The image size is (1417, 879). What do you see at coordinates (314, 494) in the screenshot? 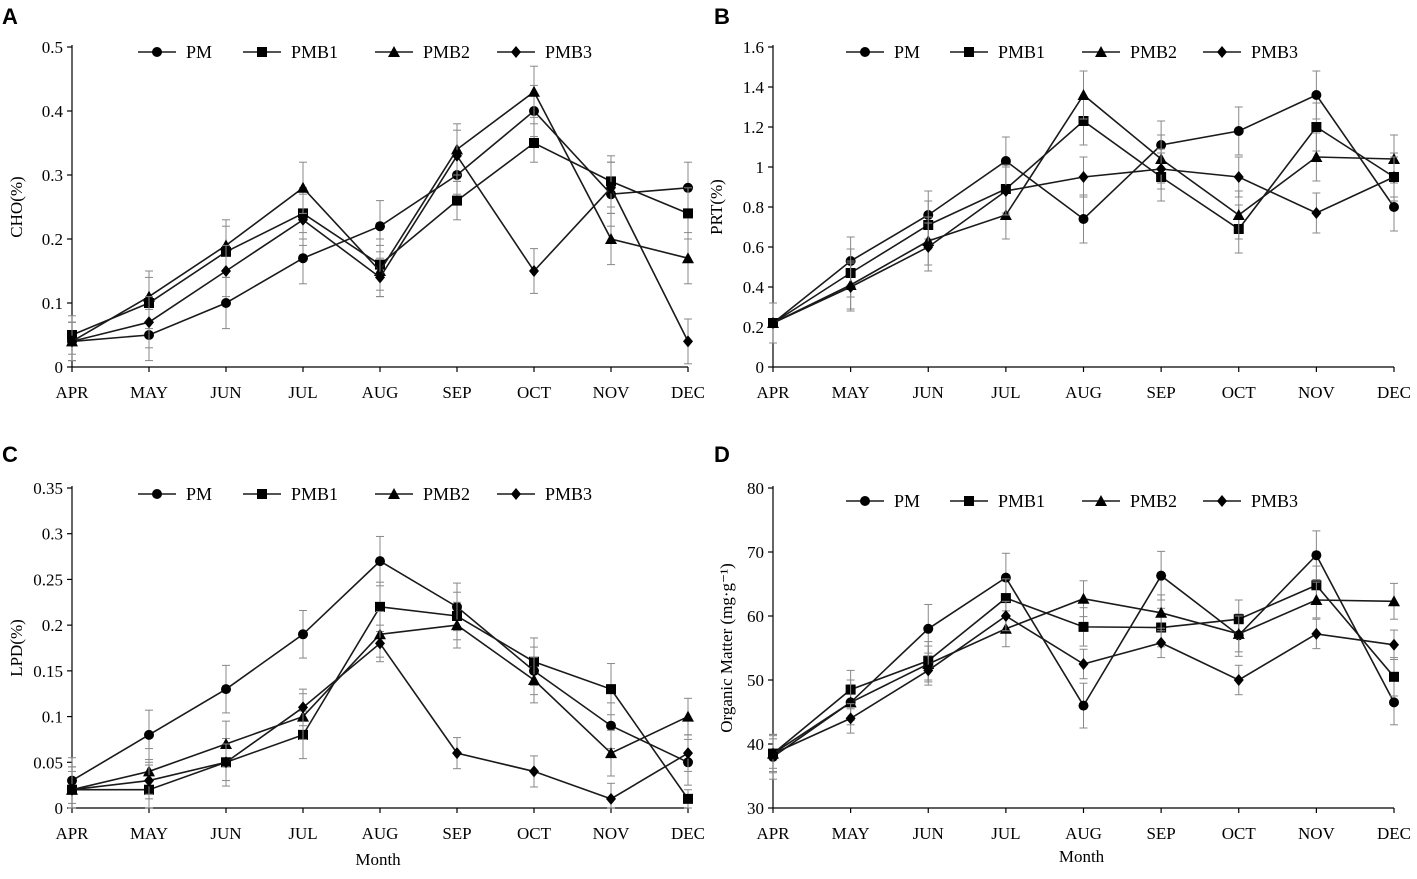
I see `legend-label: PMB1` at bounding box center [314, 494].